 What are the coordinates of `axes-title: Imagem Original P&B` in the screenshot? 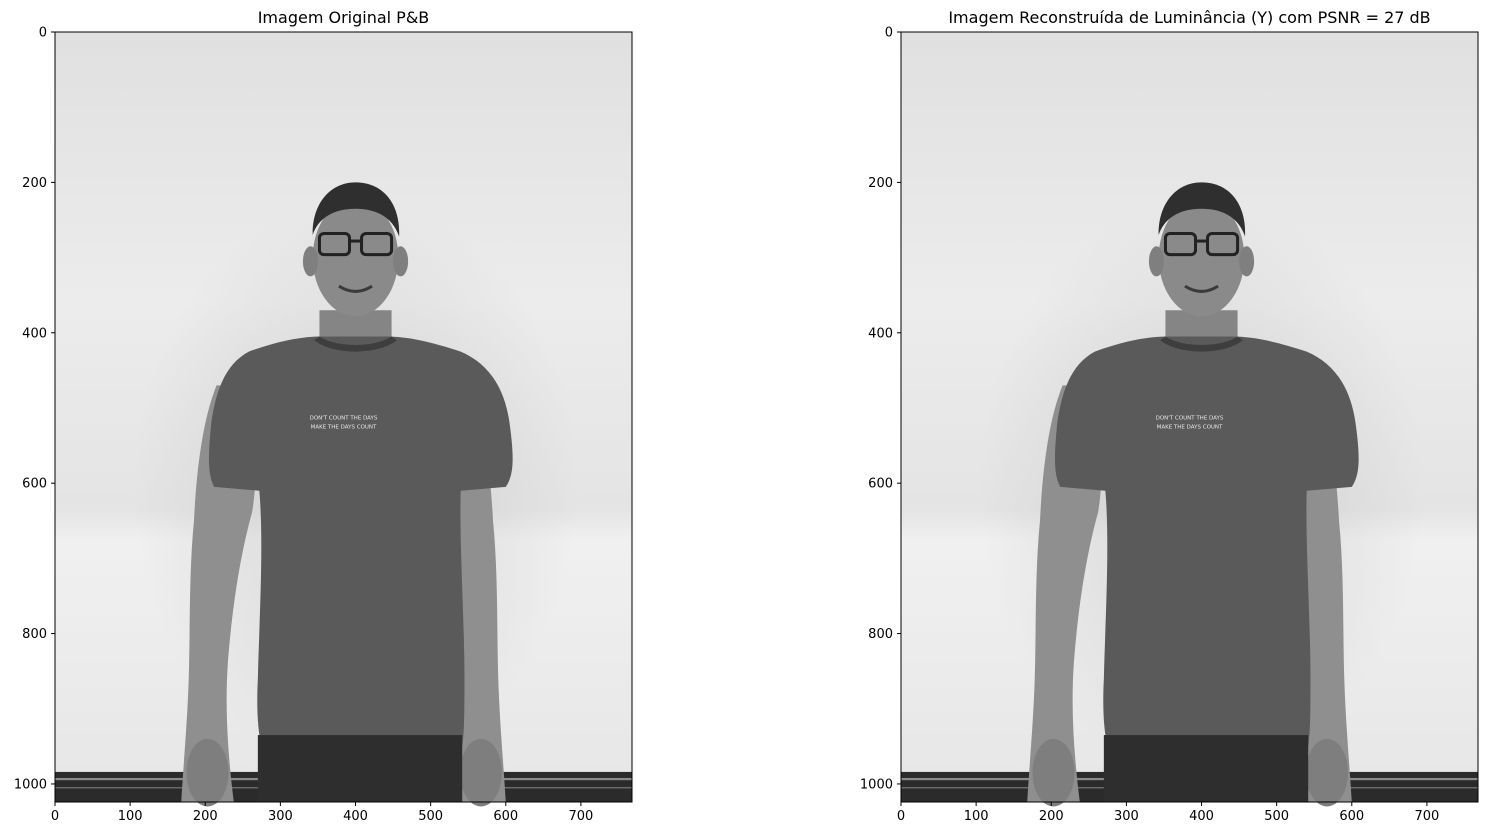 It's located at (344, 17).